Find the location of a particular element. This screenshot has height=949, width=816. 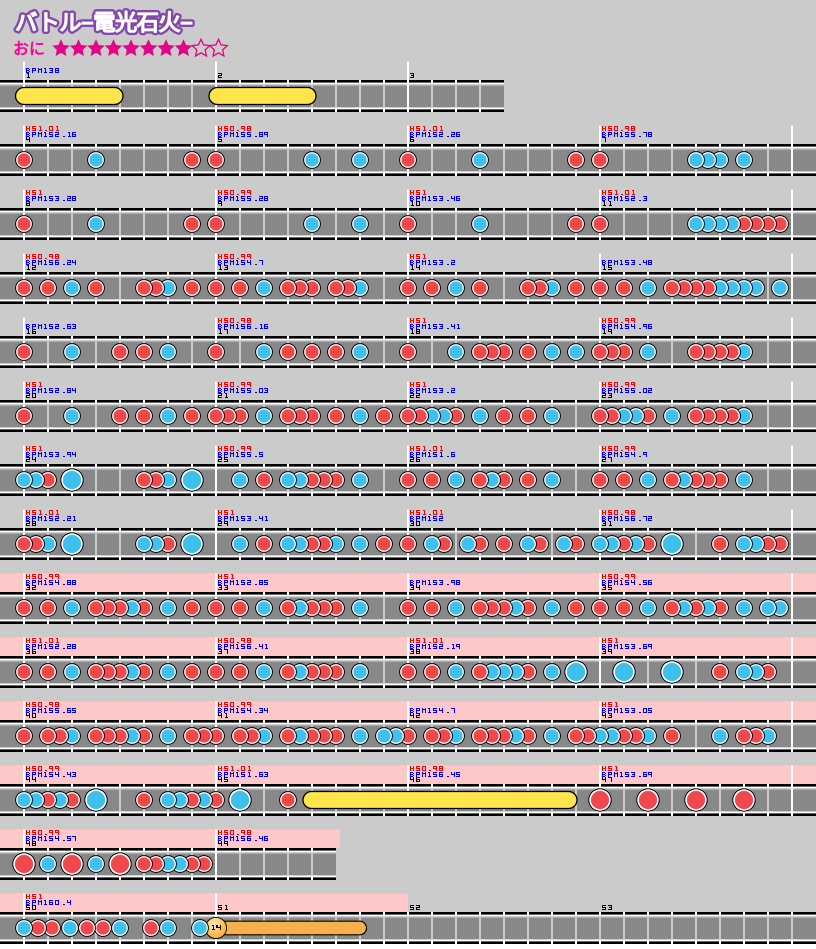

svg-text: バトル−電光石火− is located at coordinates (104, 23).